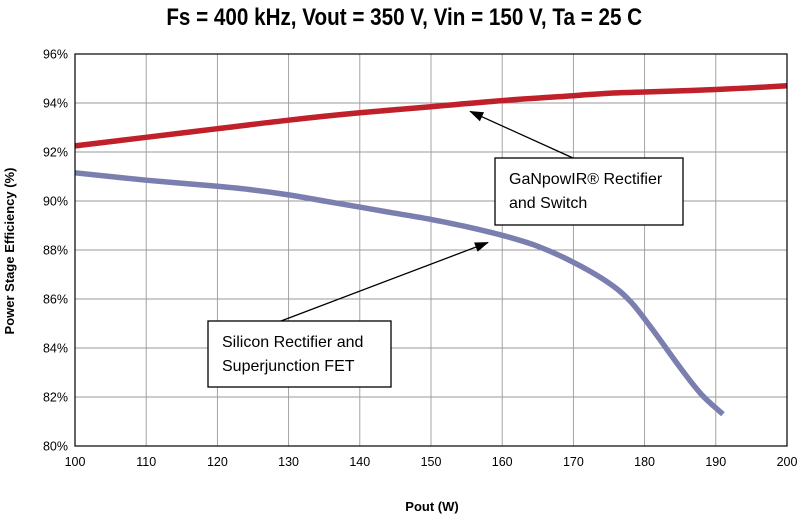 The width and height of the screenshot is (800, 517). I want to click on x-tick-label: 160, so click(502, 462).